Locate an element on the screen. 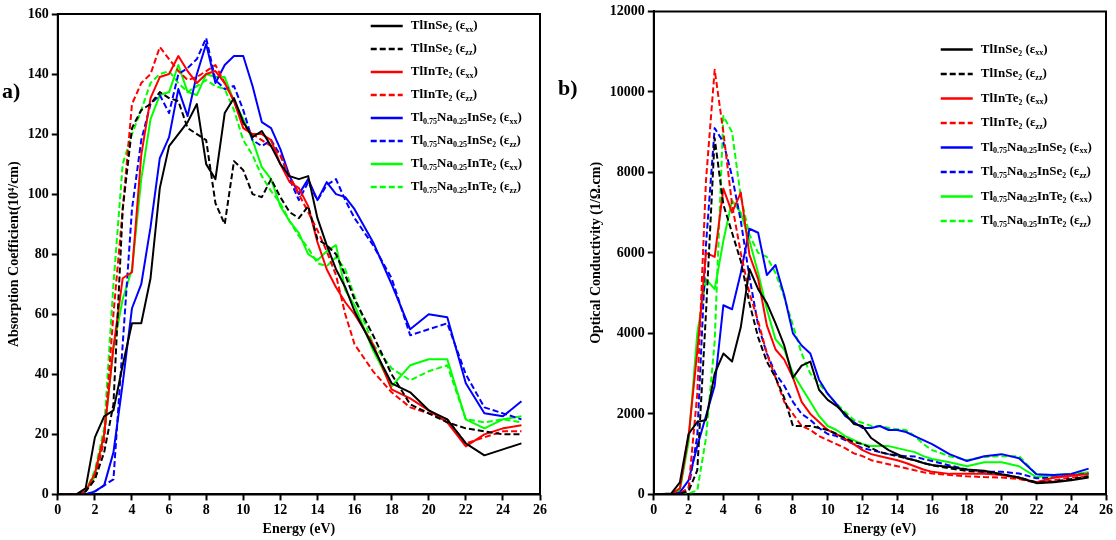 The image size is (1116, 540). y-tick-label: 6000 is located at coordinates (630, 252).